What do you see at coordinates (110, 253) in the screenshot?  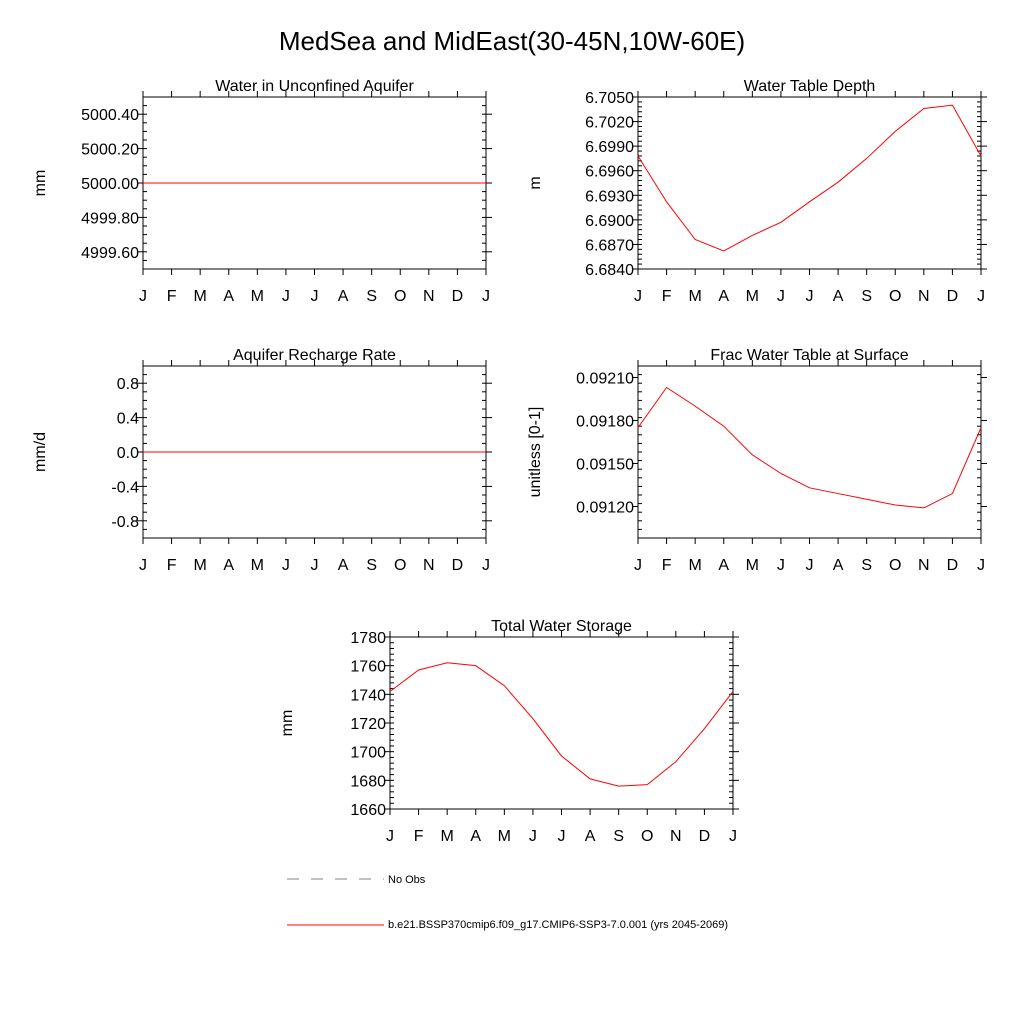 I see `y-tick-label: 4999.60` at bounding box center [110, 253].